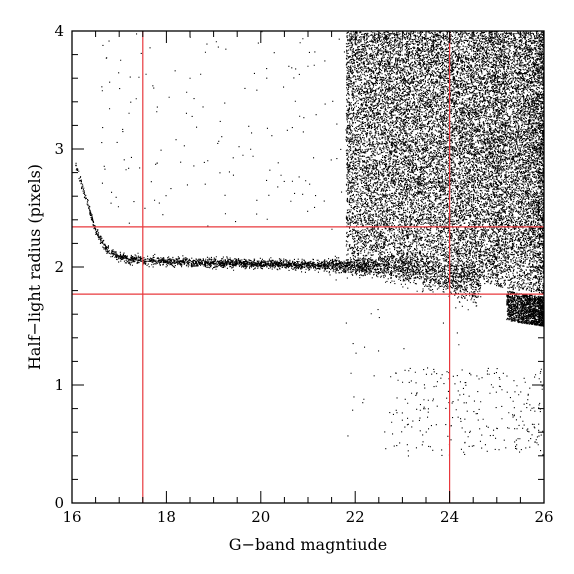 This screenshot has height=574, width=574. Describe the element at coordinates (307, 517) in the screenshot. I see `x-tick-labels: 16 18 20 22 24 26` at that location.